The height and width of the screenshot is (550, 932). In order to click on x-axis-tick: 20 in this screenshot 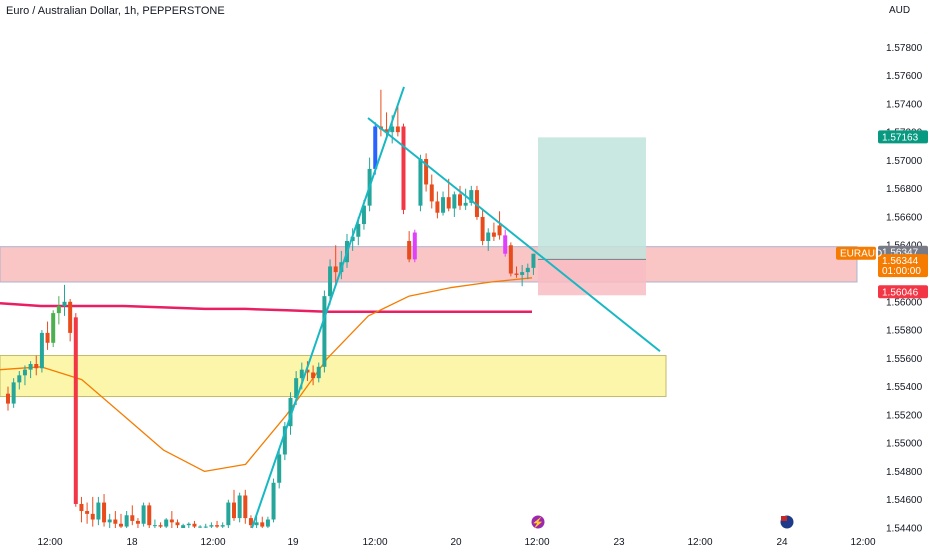, I will do `click(456, 542)`.